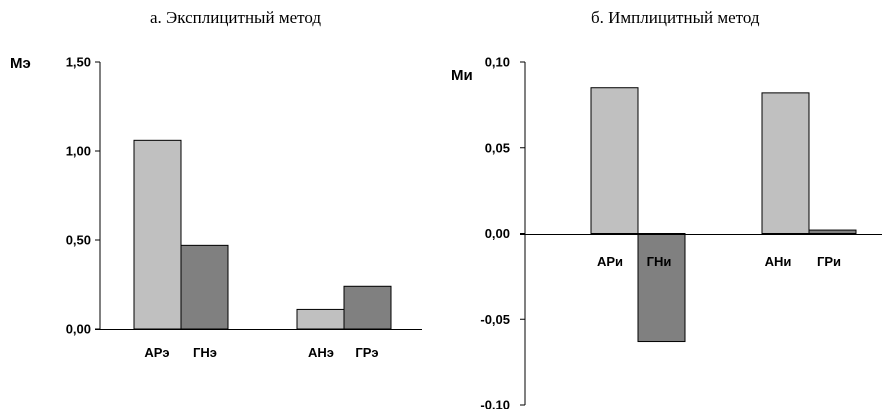 The height and width of the screenshot is (409, 883). I want to click on y-tick-label-right-1: -0,05, so click(495, 319).